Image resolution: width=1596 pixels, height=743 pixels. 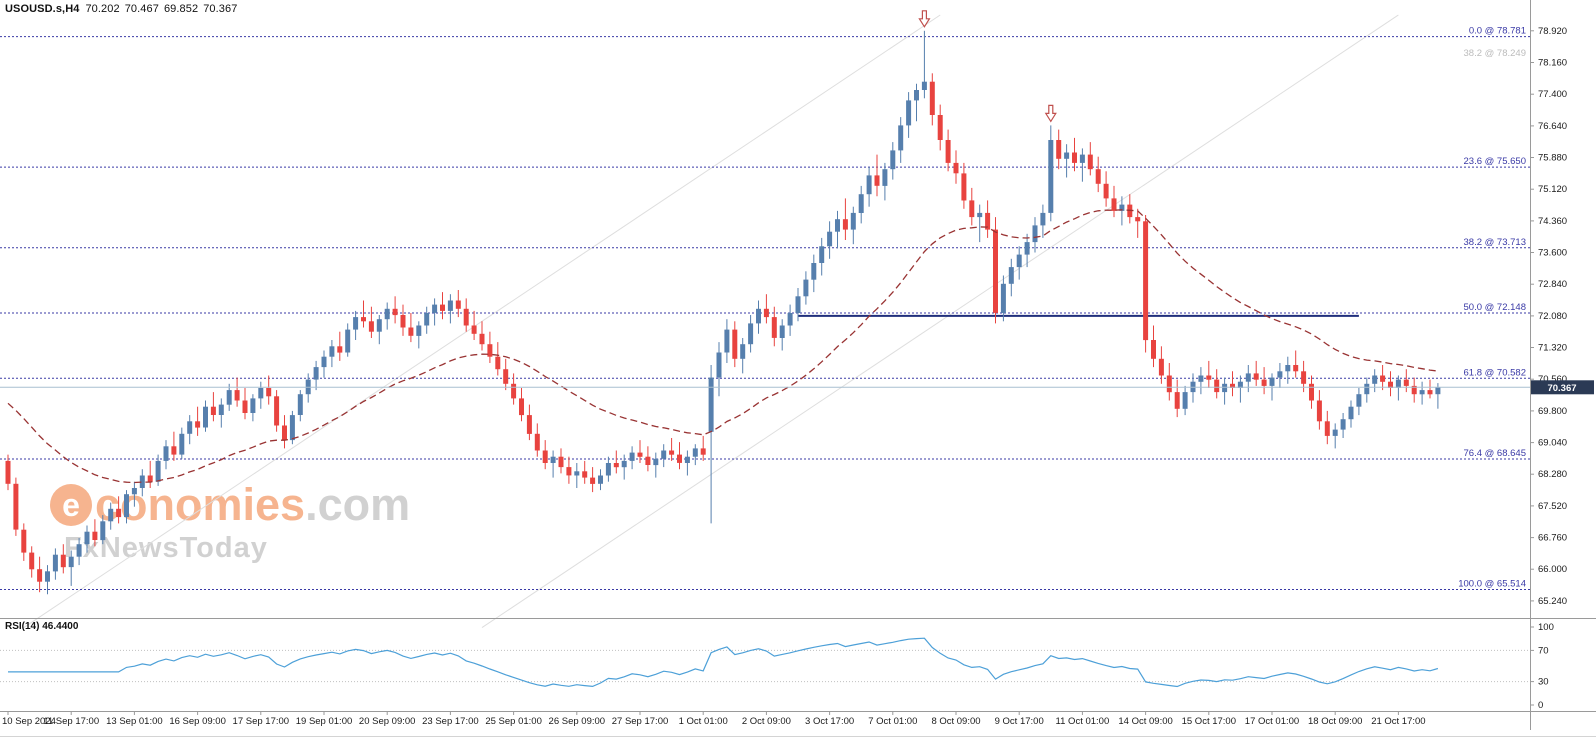 I want to click on fib-label: 76.4 @ 68.645, so click(x=1495, y=453).